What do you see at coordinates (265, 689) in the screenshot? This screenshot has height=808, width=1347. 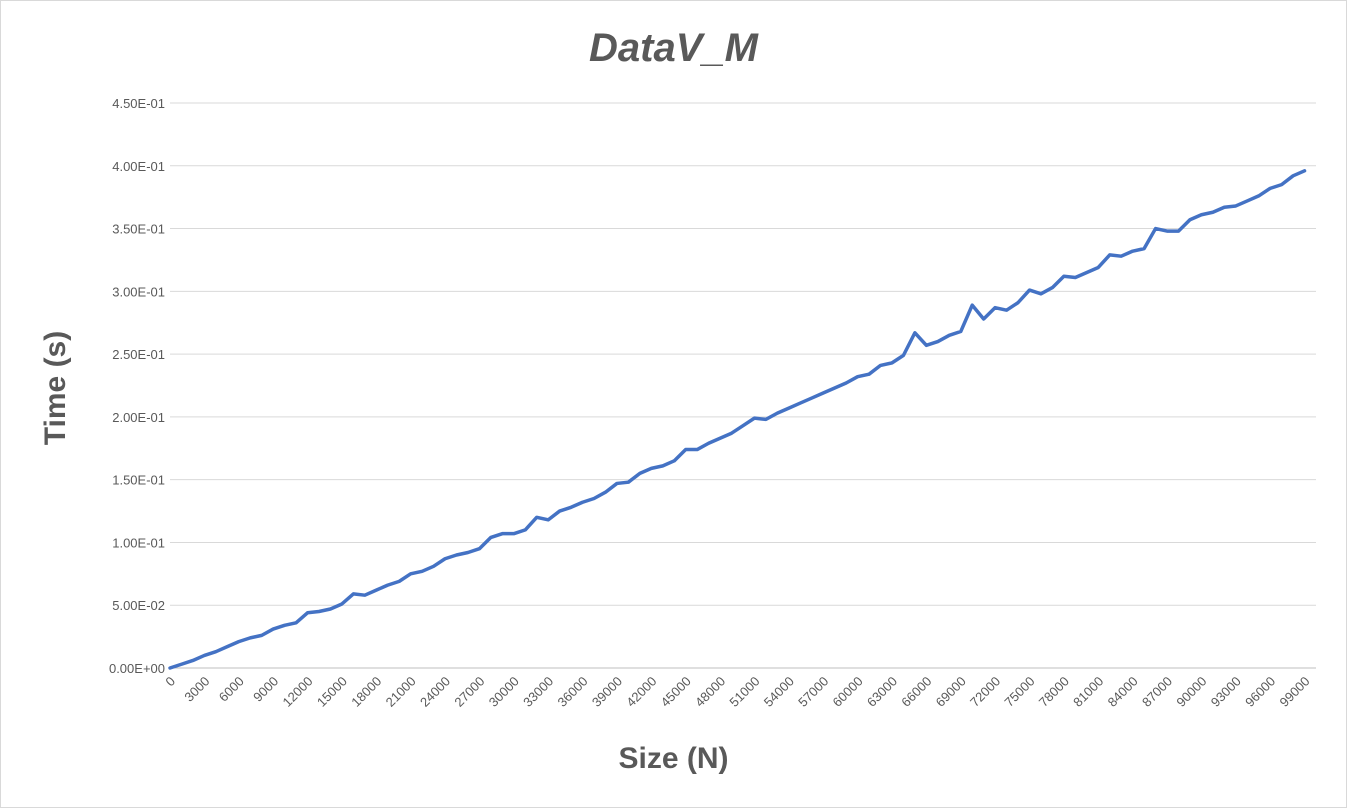 I see `x-tick-label: 9000` at bounding box center [265, 689].